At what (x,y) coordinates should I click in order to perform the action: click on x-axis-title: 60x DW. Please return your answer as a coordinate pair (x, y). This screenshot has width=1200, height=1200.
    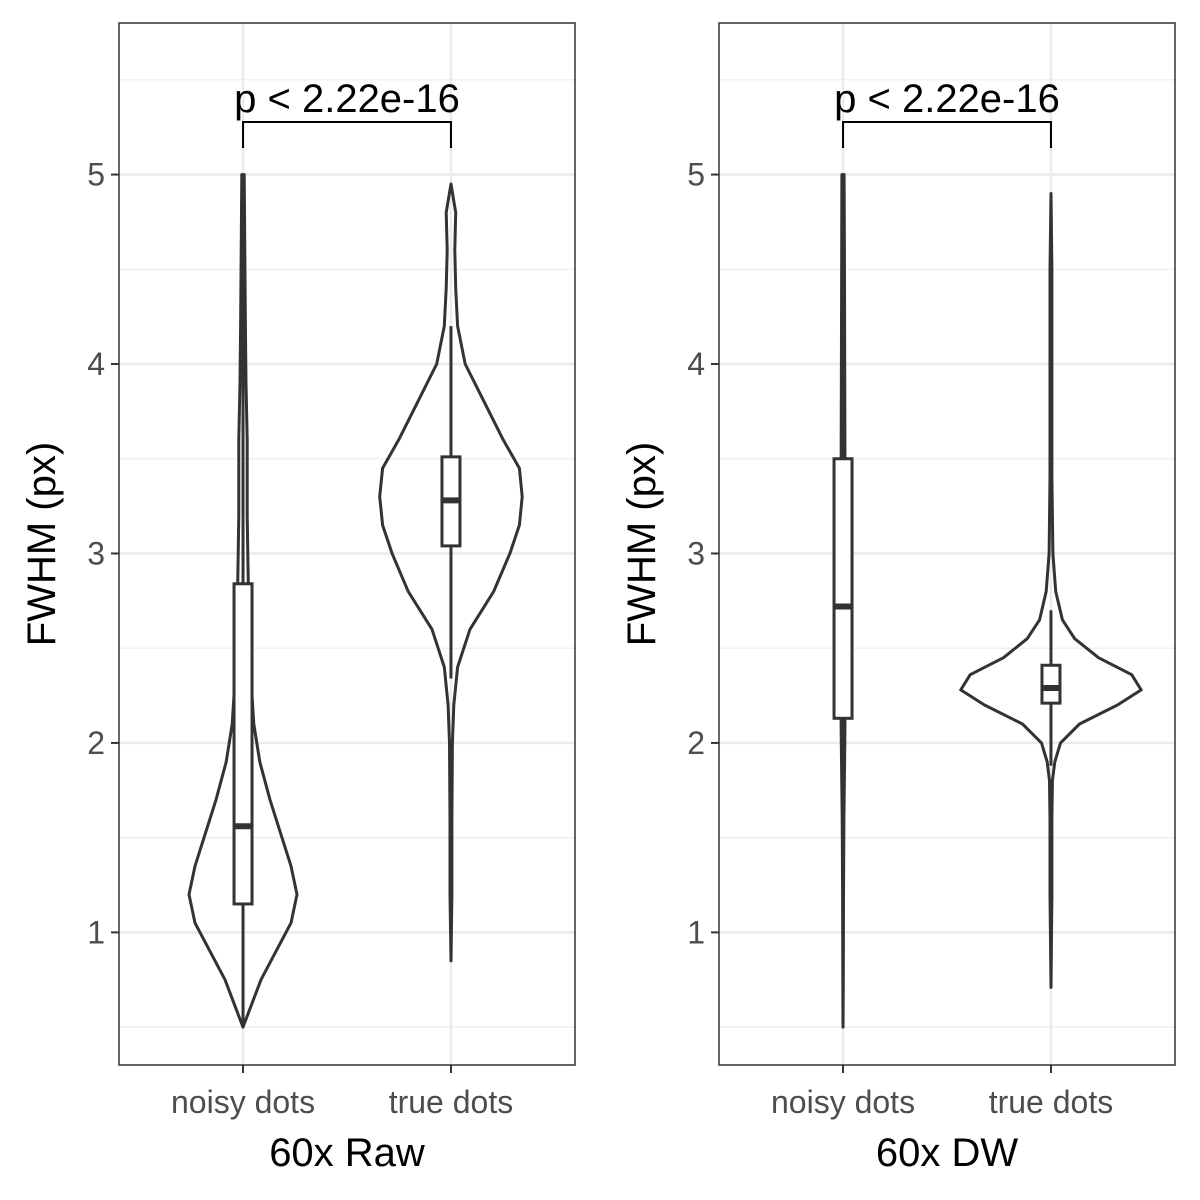
    Looking at the image, I should click on (947, 1153).